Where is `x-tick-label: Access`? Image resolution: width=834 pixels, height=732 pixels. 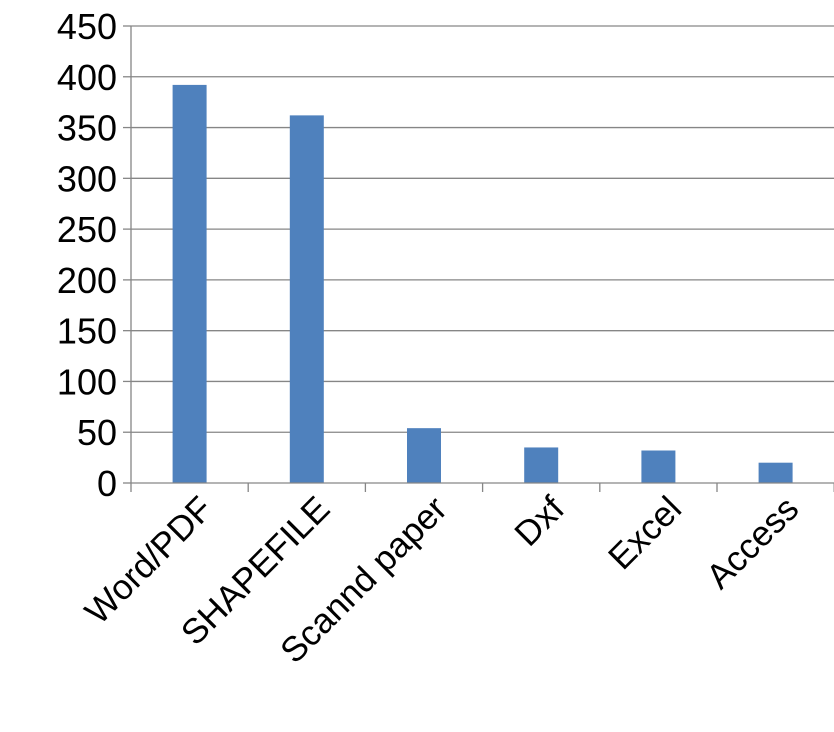
x-tick-label: Access is located at coordinates (752, 542).